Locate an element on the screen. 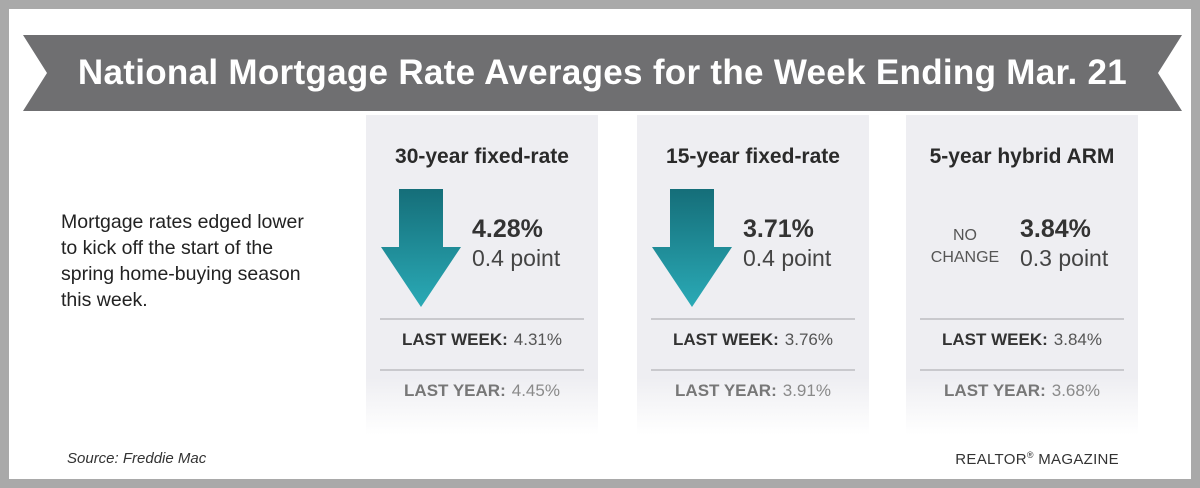 The height and width of the screenshot is (488, 1200). last-week-value: 4.31% is located at coordinates (537, 339).